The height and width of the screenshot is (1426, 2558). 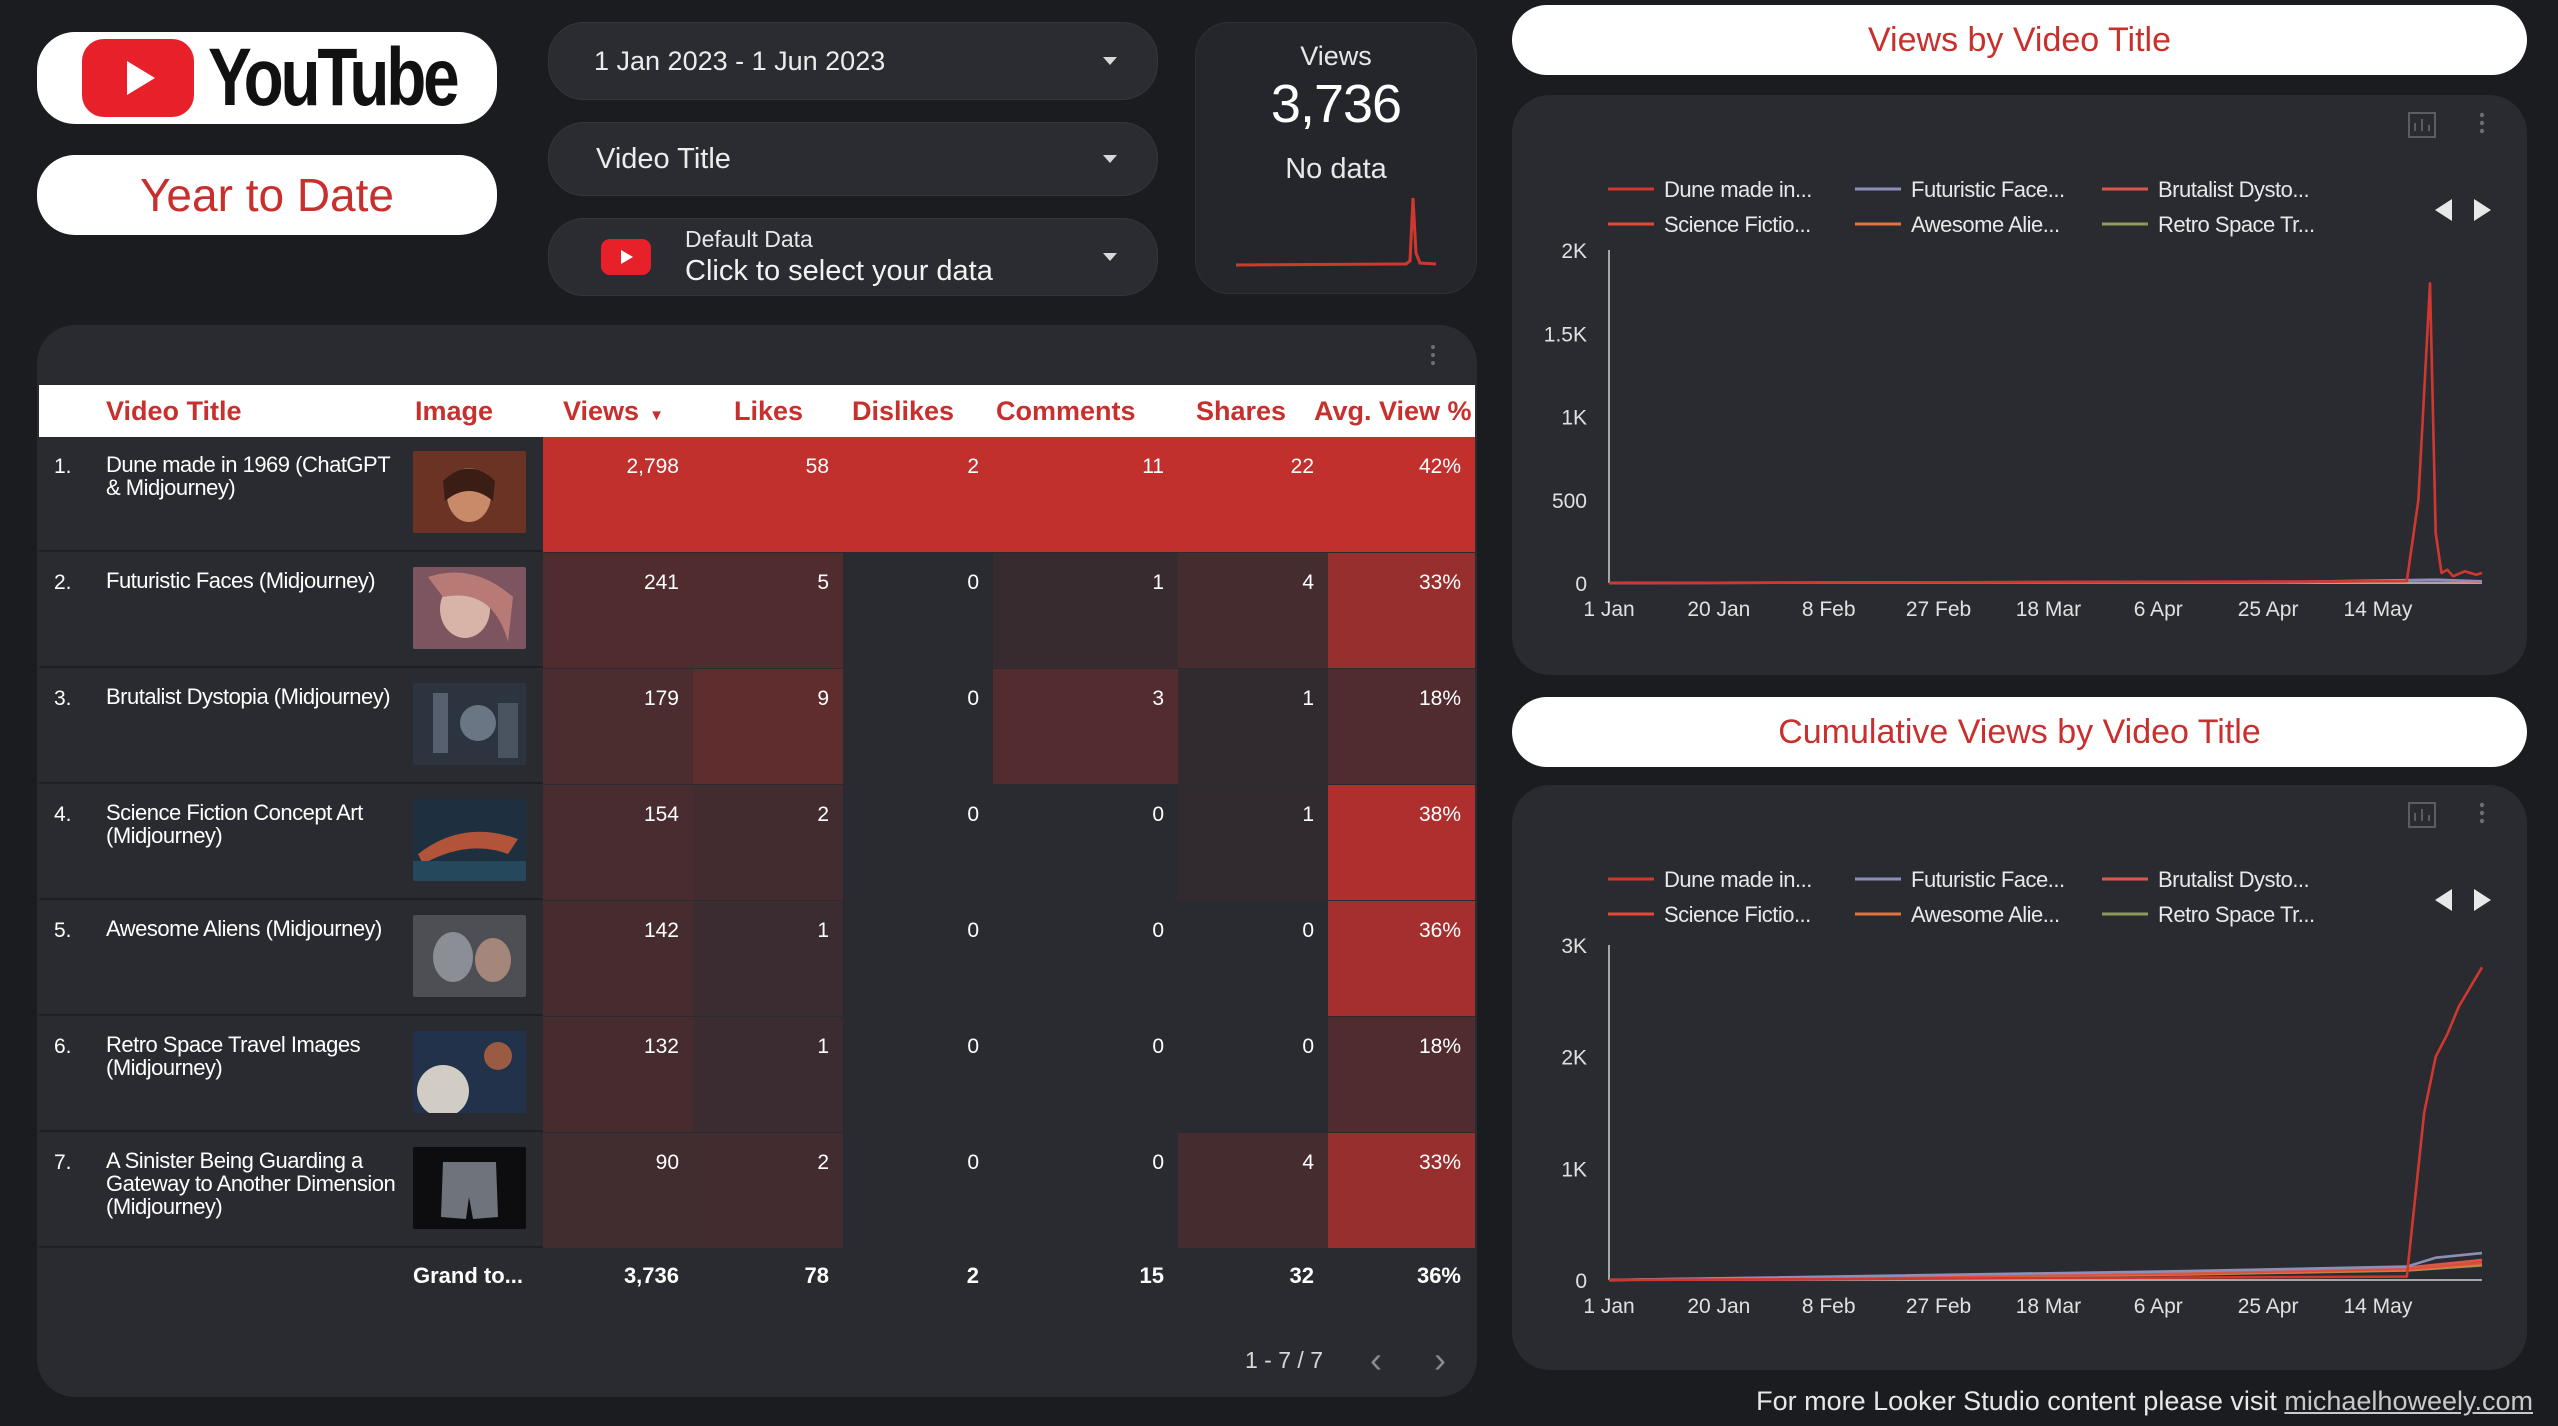 What do you see at coordinates (1085, 494) in the screenshot?
I see `comments-cell: 11` at bounding box center [1085, 494].